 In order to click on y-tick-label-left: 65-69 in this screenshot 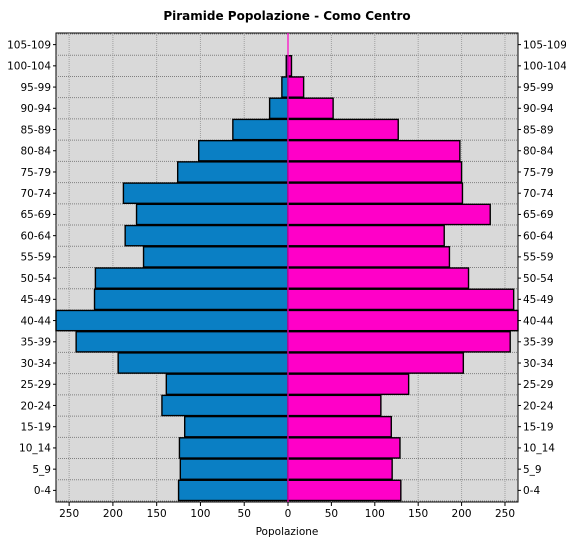, I will do `click(35, 215)`.